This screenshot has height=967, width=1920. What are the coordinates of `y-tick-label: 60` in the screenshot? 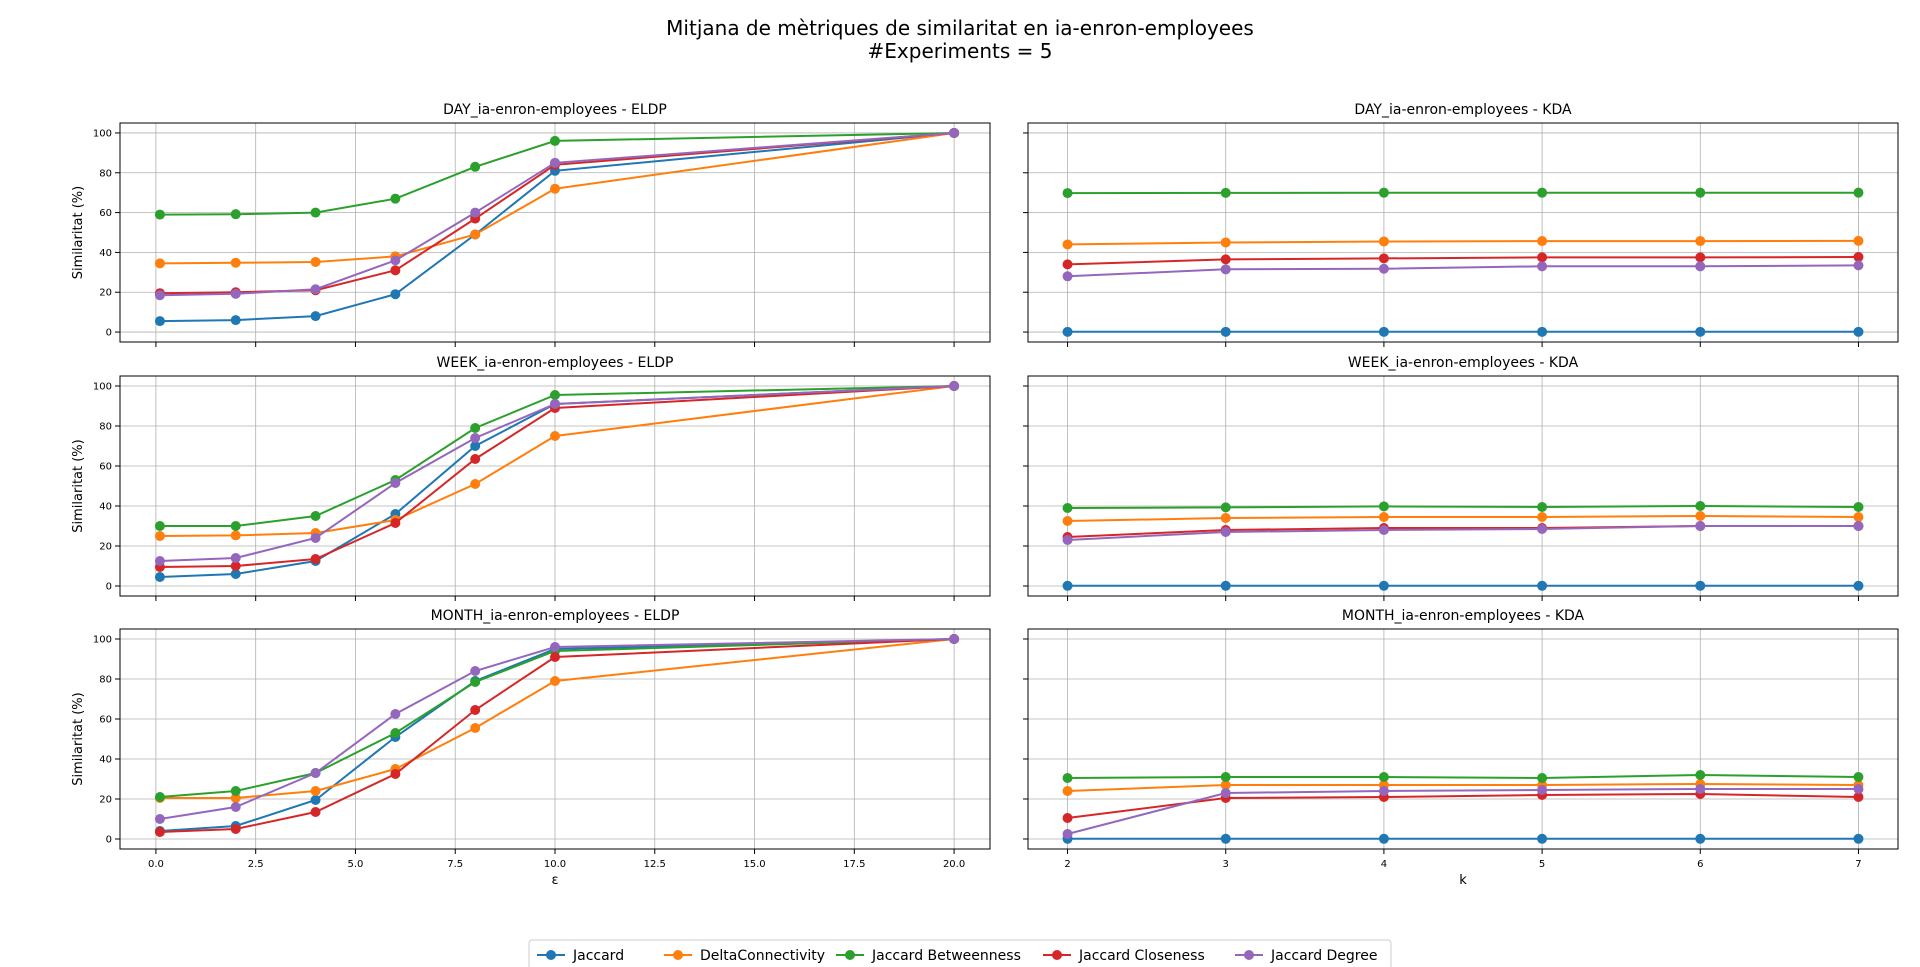 It's located at (105, 213).